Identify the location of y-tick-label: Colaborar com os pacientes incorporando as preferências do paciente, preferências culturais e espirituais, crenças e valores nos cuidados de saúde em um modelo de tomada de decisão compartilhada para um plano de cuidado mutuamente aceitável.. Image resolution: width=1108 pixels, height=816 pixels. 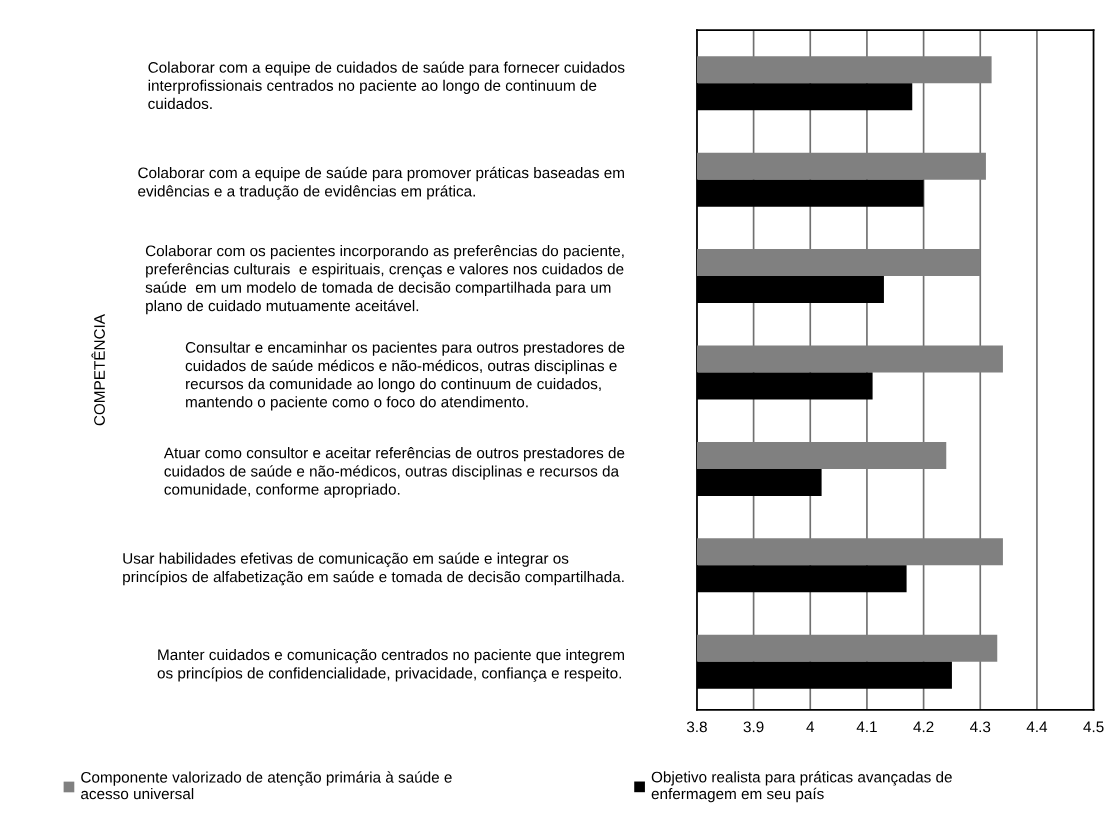
(384, 279).